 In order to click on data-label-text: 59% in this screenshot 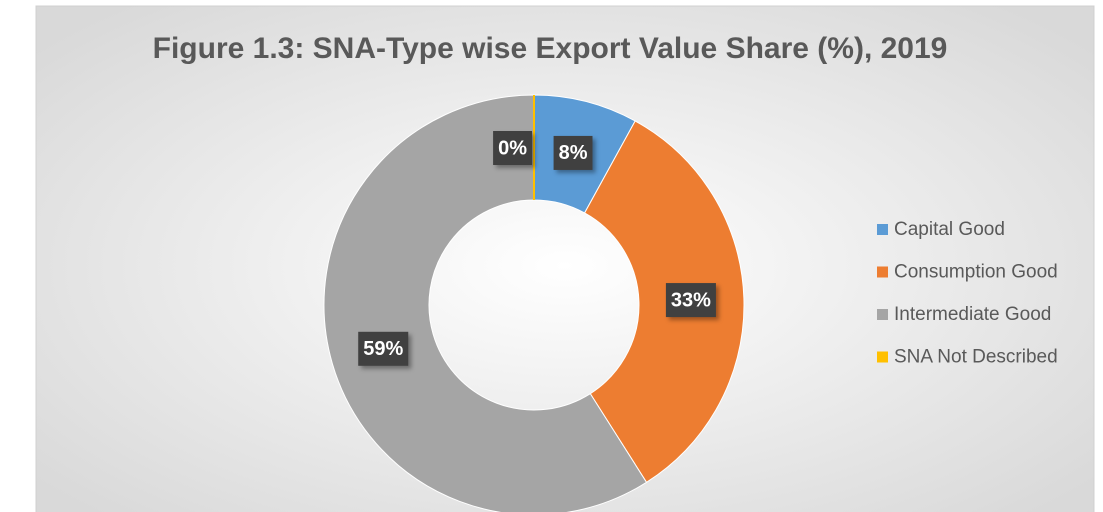, I will do `click(383, 349)`.